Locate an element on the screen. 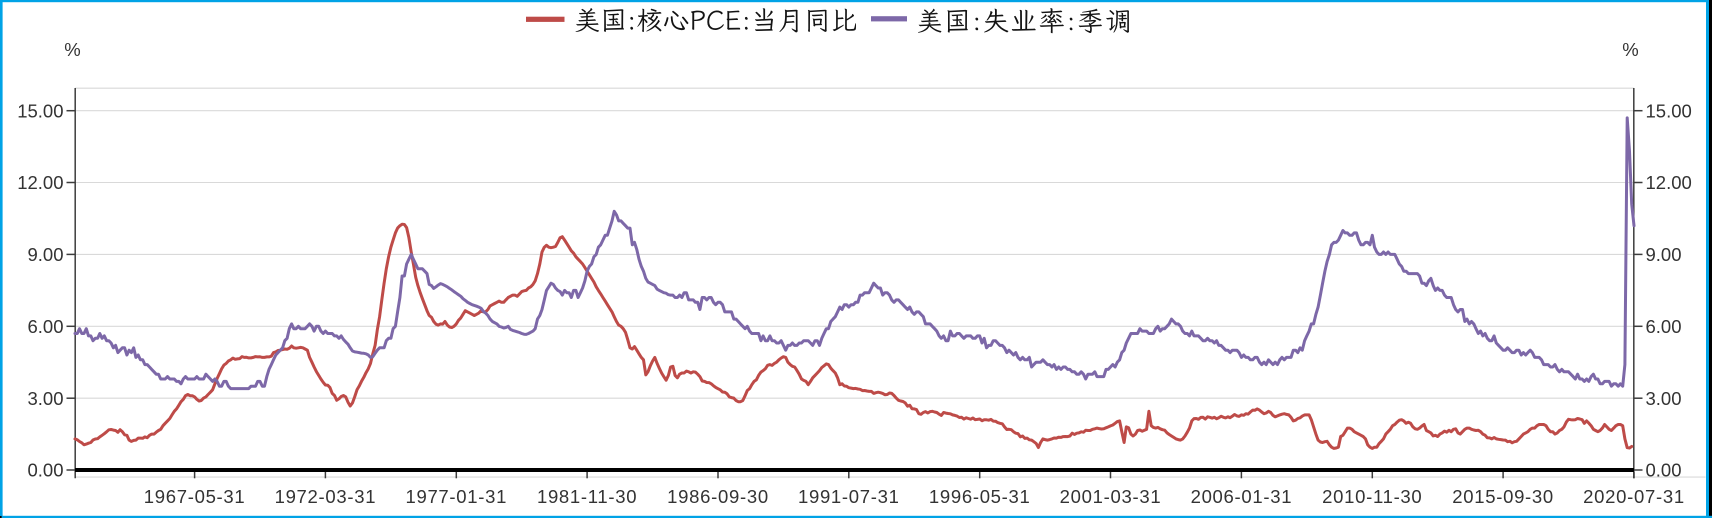 This screenshot has height=518, width=1712. svg-text: 1977-01-31 is located at coordinates (456, 496).